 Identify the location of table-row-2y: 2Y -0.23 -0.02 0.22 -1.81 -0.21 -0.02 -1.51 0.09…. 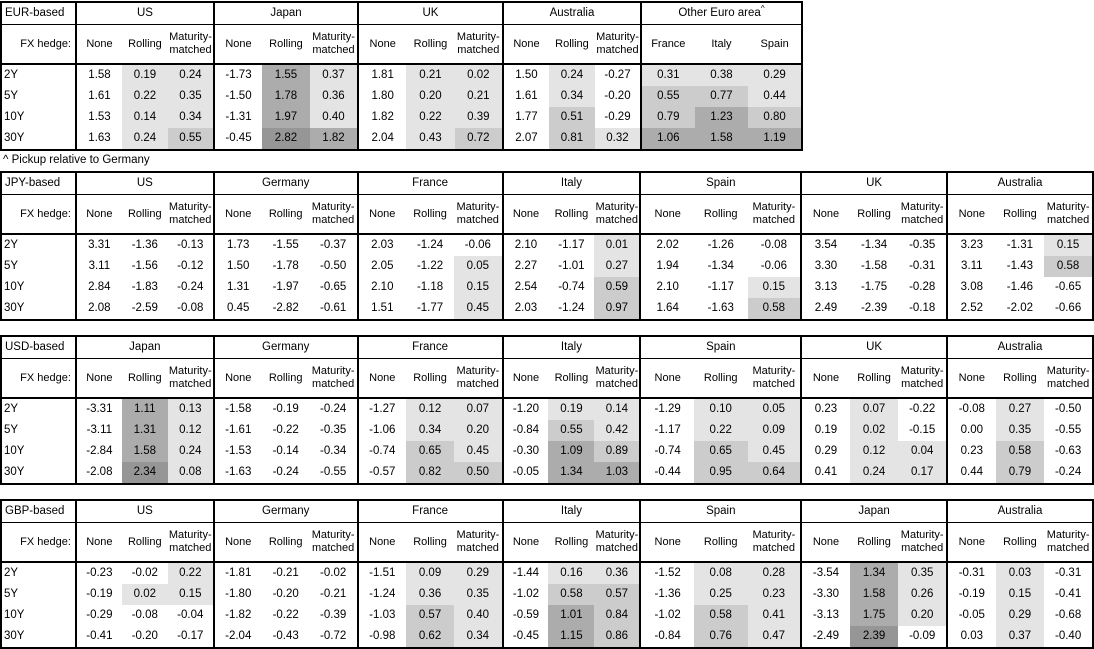
(547, 573).